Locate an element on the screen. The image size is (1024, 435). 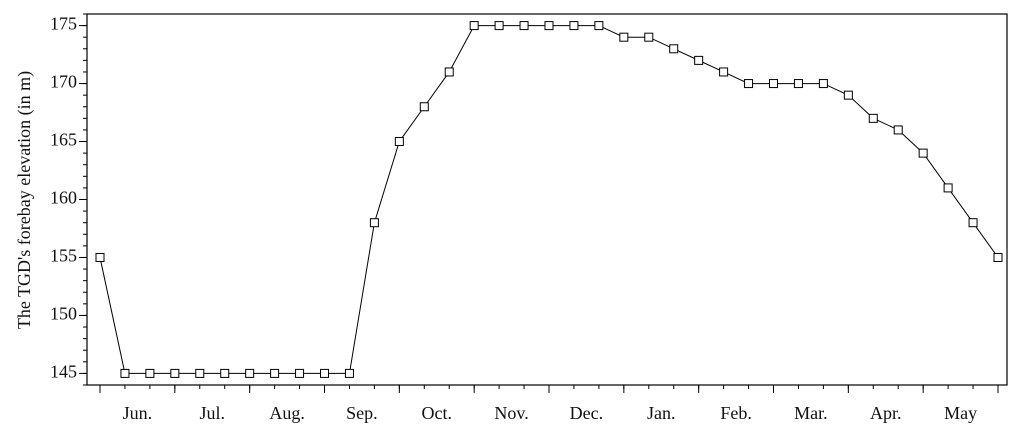
y-tick-label: 165 is located at coordinates (63, 140).